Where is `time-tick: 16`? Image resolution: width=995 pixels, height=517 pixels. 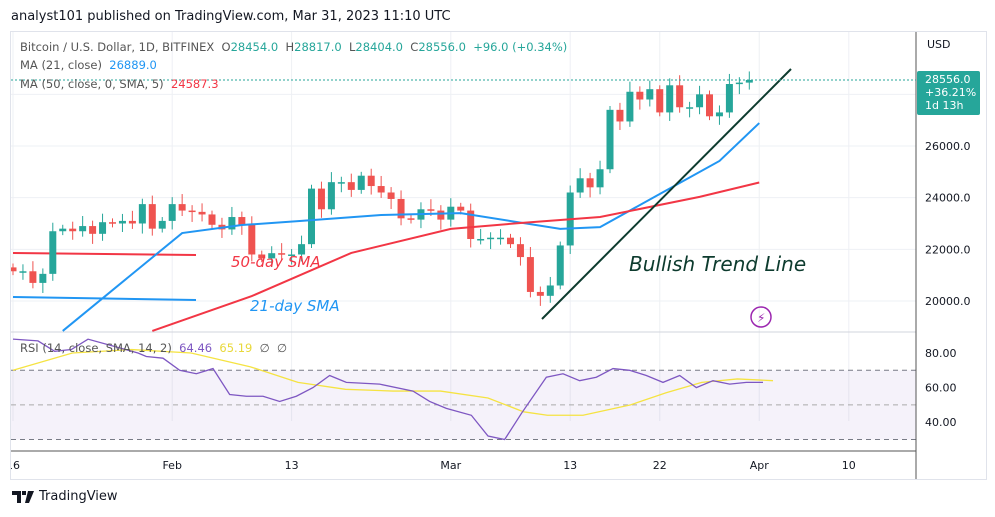
time-tick: 16 is located at coordinates (15, 465).